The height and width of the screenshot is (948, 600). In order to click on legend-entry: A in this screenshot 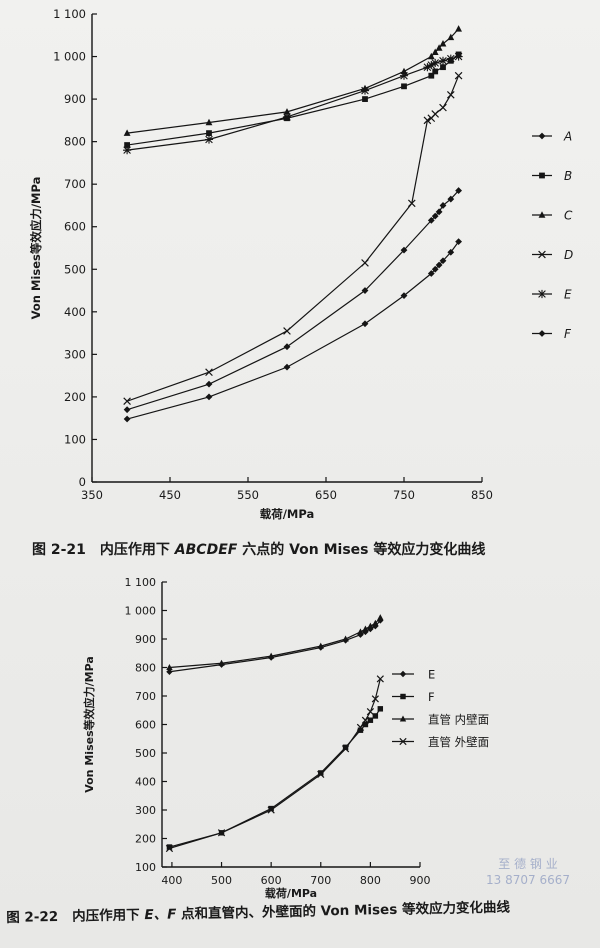, I will do `click(552, 137)`.